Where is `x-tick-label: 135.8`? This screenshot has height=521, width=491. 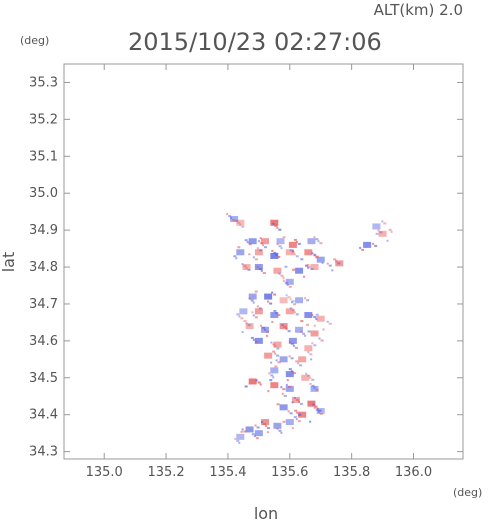
x-tick-label: 135.8 is located at coordinates (351, 472).